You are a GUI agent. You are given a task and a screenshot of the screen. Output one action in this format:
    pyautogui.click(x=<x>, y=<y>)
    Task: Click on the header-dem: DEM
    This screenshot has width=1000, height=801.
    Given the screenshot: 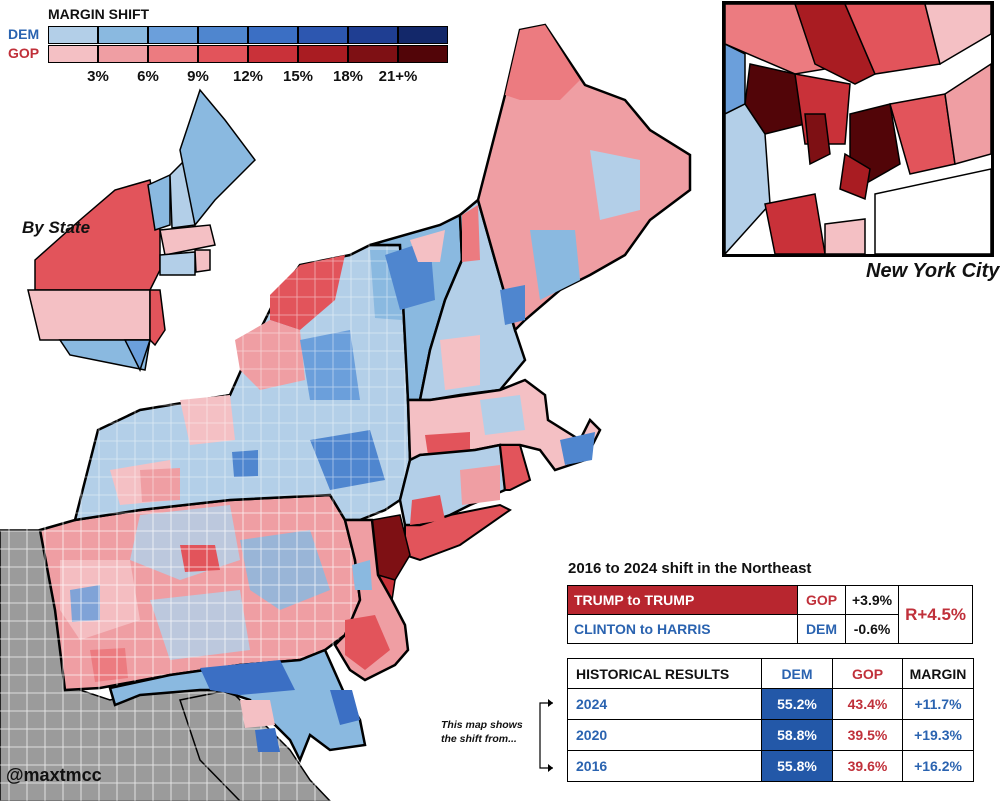 What is the action you would take?
    pyautogui.click(x=797, y=673)
    